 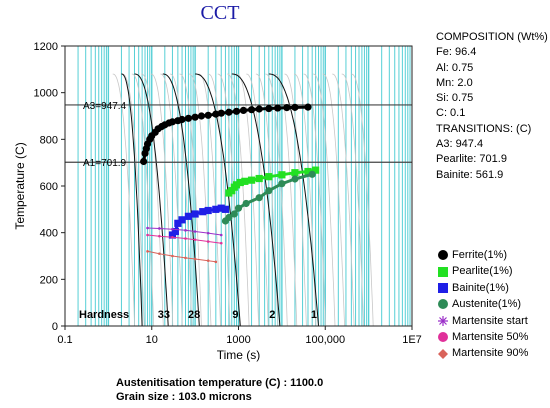 What do you see at coordinates (49, 140) in the screenshot?
I see `y-tick-label: 800` at bounding box center [49, 140].